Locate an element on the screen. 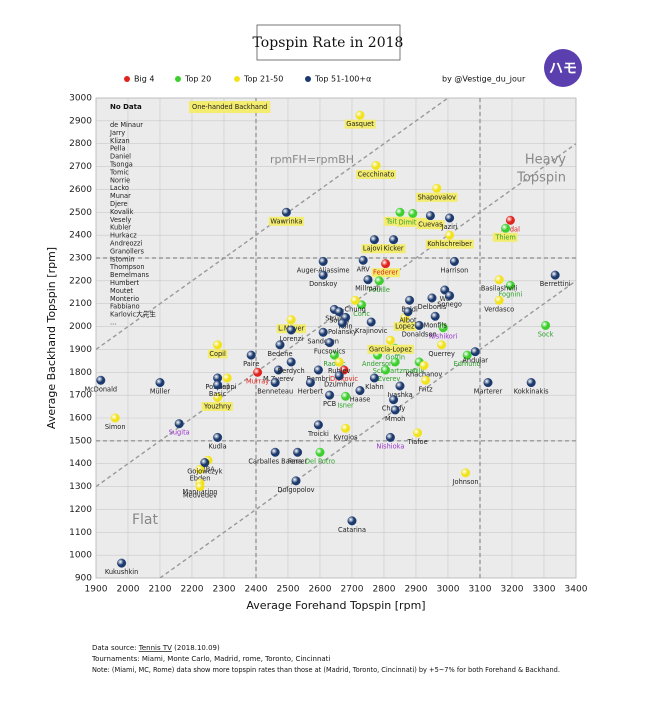 This screenshot has height=720, width=653. point-label: Khachanov is located at coordinates (424, 374).